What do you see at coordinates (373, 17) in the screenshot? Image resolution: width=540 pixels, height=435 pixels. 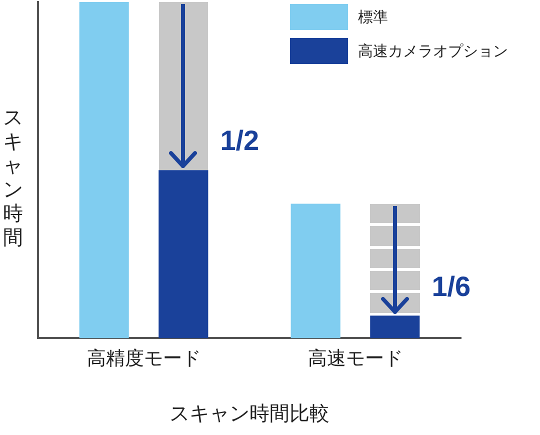 I see `legend-label: 標準` at bounding box center [373, 17].